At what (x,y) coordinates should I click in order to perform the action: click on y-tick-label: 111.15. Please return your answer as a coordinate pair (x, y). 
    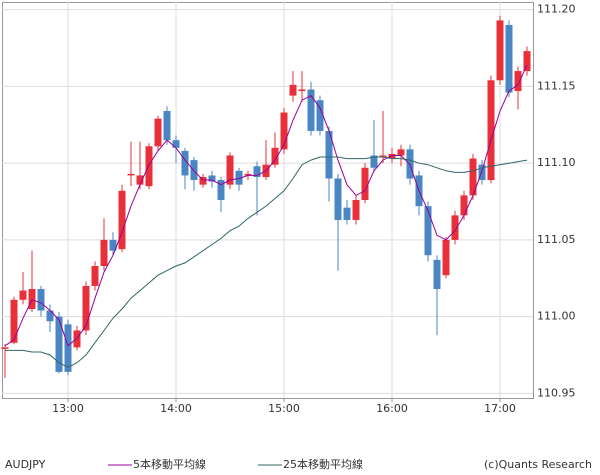
    Looking at the image, I should click on (556, 85).